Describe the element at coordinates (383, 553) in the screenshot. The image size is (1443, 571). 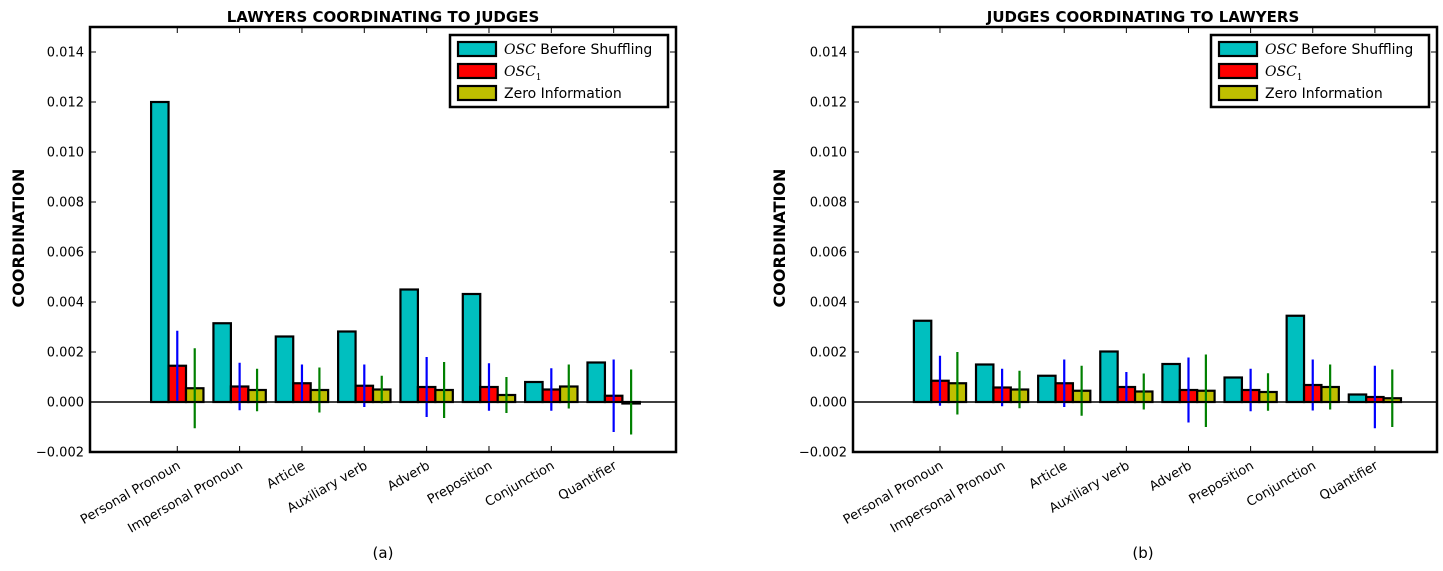
I see `panel-caption: (a)` at that location.